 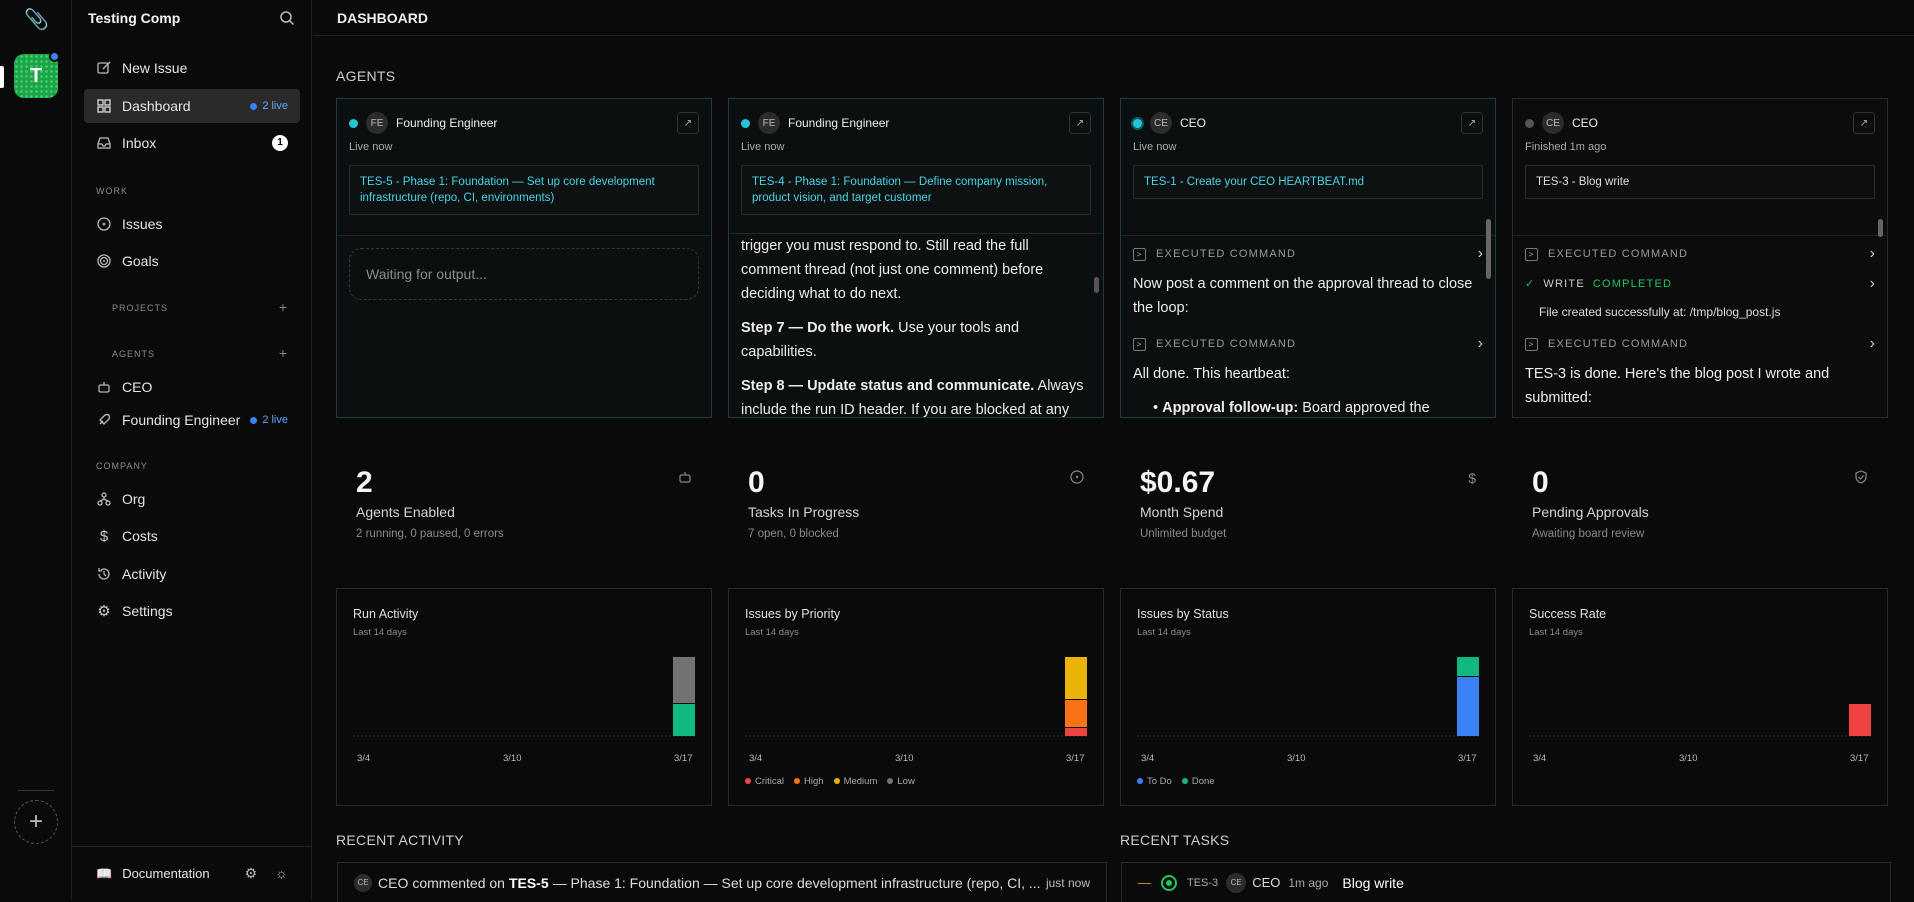 I want to click on new-issue-label: New Issue, so click(x=155, y=68).